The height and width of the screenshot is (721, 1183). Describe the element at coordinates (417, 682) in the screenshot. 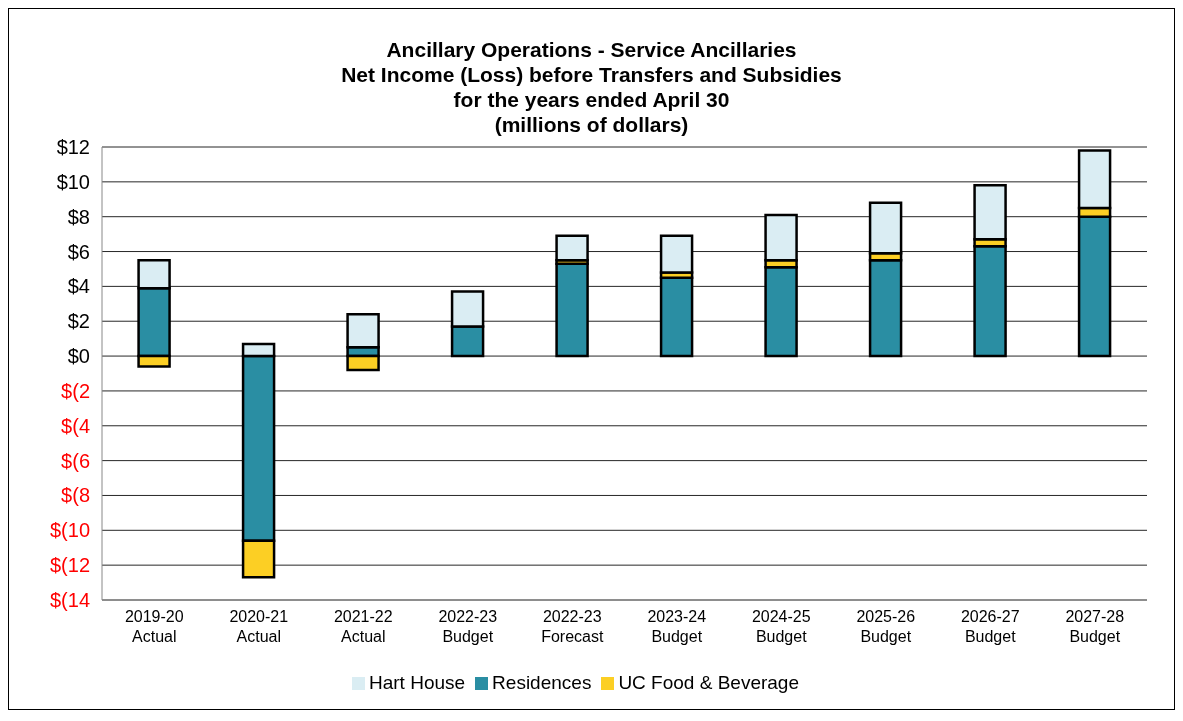

I see `legend-label: Hart House` at that location.